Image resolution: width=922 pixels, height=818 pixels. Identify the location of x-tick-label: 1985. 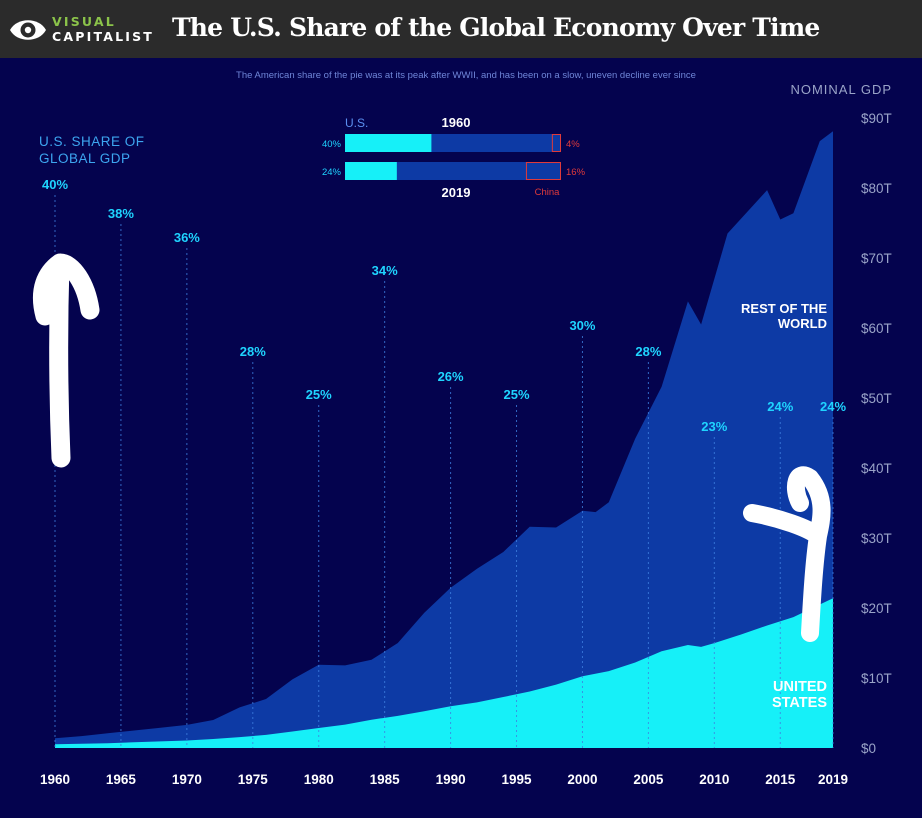
(385, 779).